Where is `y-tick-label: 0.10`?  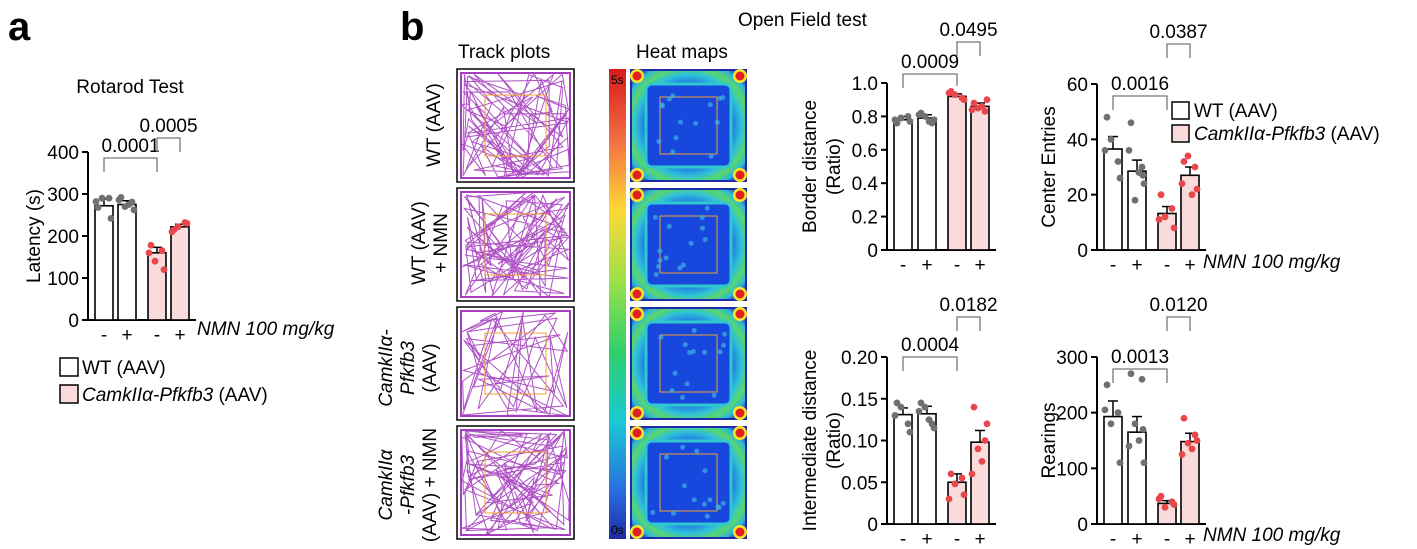 y-tick-label: 0.10 is located at coordinates (859, 442).